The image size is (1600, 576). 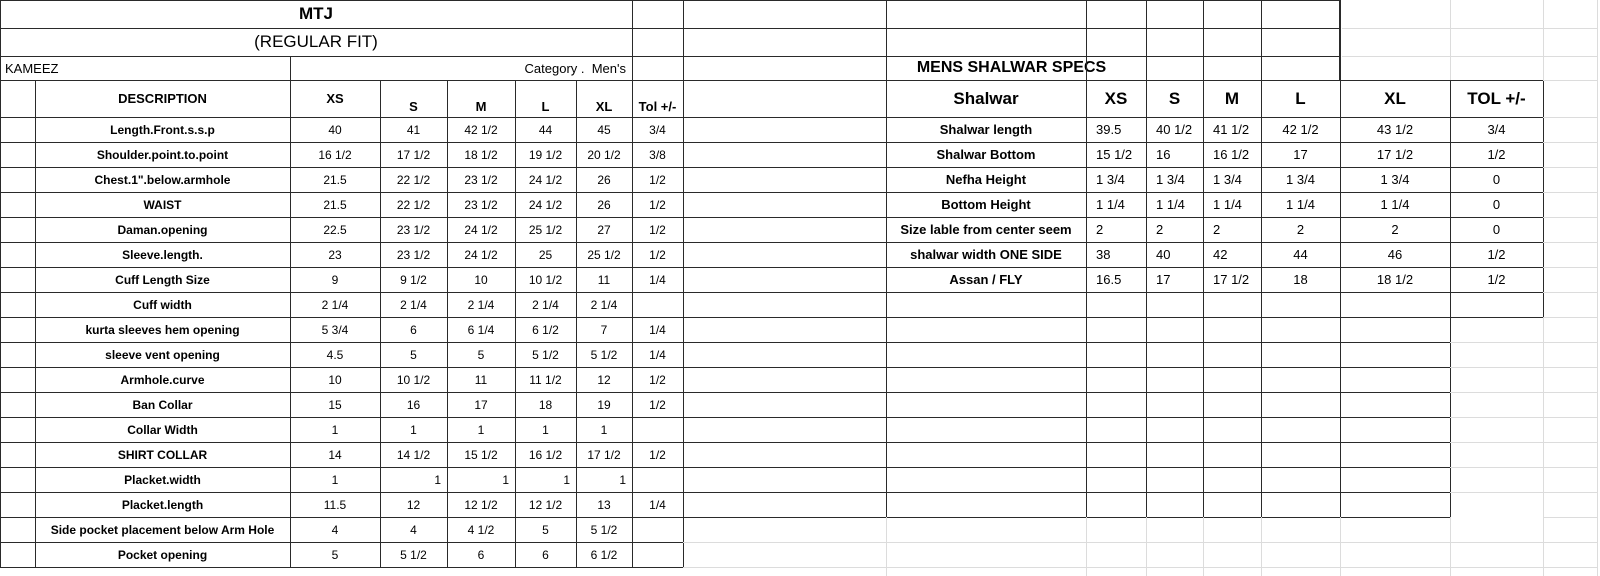 I want to click on kameez-value-cell: 4, so click(x=413, y=529).